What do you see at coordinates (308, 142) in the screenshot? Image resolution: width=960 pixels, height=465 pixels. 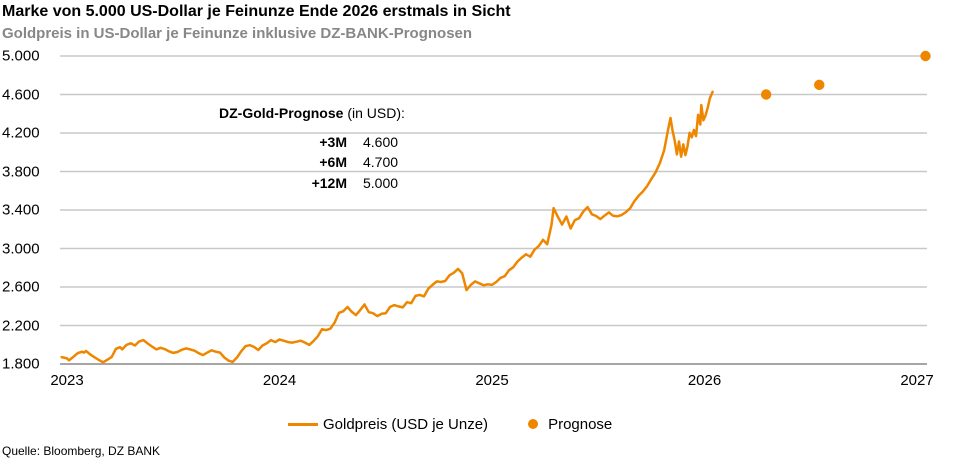 I see `forecast-row-3m: +3M 4.600` at bounding box center [308, 142].